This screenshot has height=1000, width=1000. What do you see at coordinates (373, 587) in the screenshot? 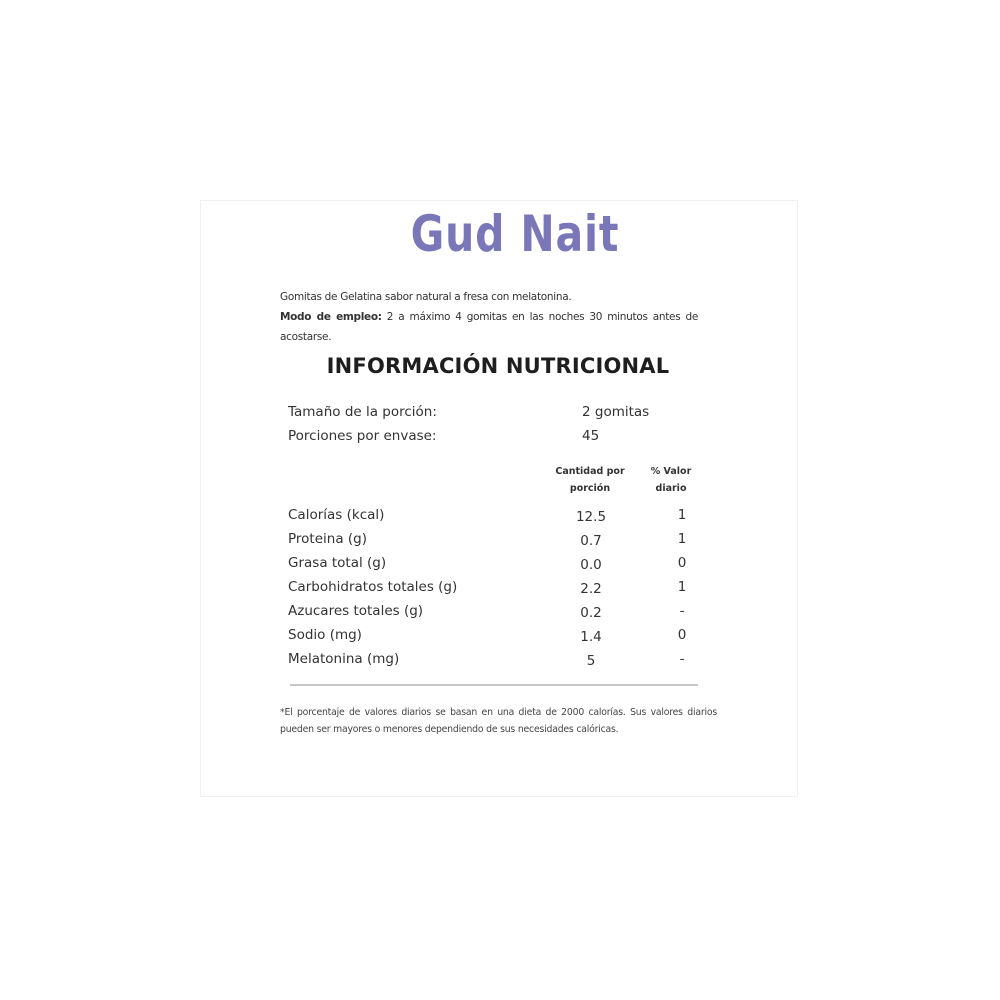
I see `nutrient-name: Carbohidratos totales (g)` at bounding box center [373, 587].